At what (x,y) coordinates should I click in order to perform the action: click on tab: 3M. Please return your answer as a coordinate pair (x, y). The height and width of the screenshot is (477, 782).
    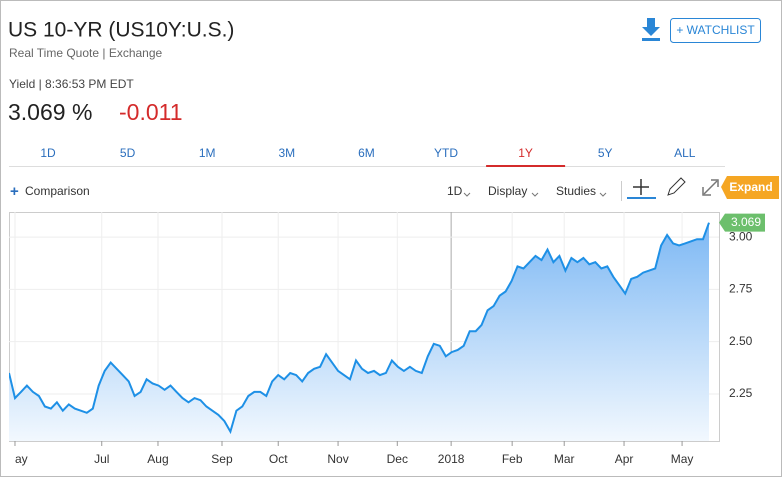
    Looking at the image, I should click on (286, 153).